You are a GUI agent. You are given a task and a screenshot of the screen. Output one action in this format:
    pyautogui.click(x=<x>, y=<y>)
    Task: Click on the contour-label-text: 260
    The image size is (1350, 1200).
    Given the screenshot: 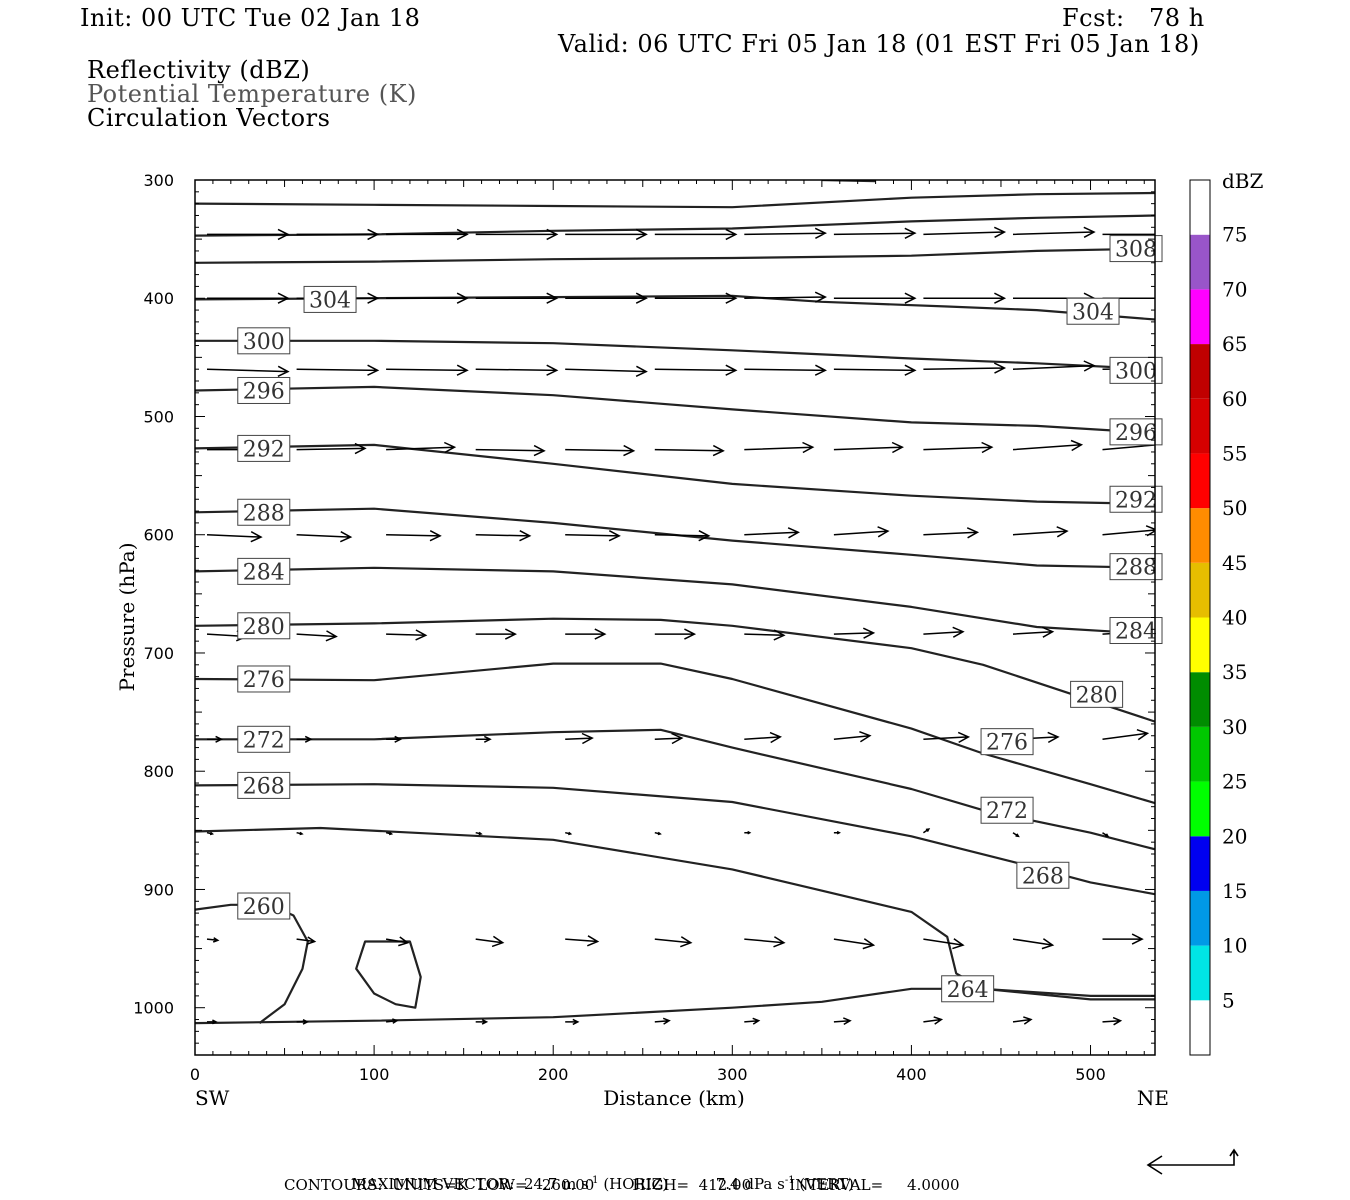 What is the action you would take?
    pyautogui.click(x=264, y=907)
    